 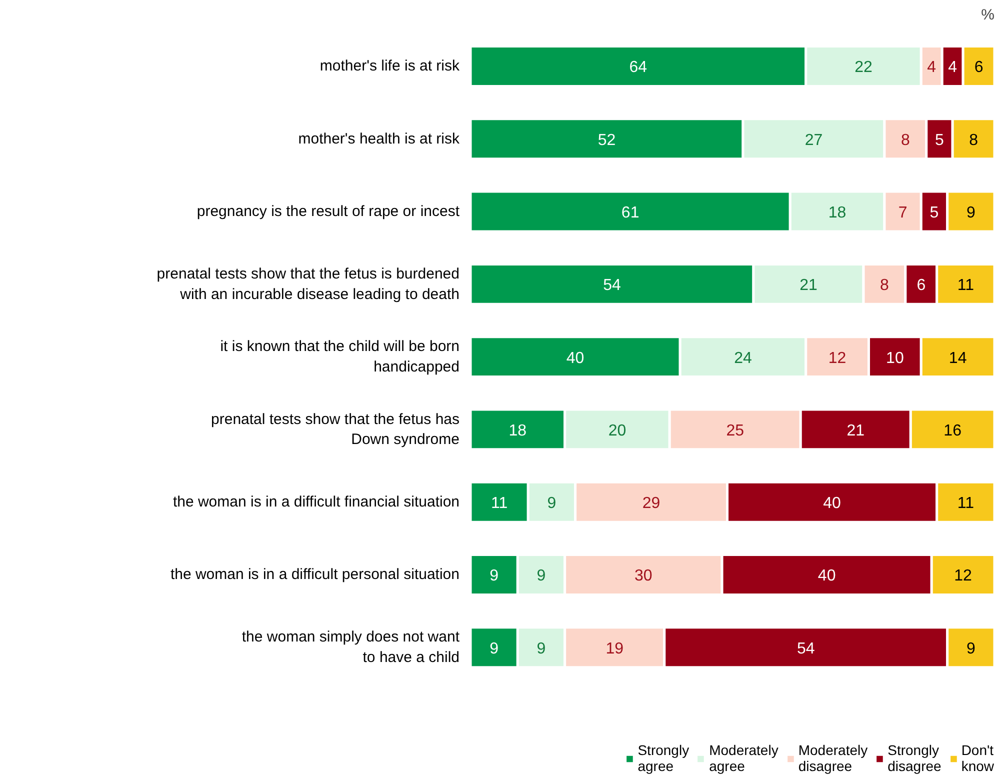 What do you see at coordinates (630, 213) in the screenshot?
I see `data-label: 61` at bounding box center [630, 213].